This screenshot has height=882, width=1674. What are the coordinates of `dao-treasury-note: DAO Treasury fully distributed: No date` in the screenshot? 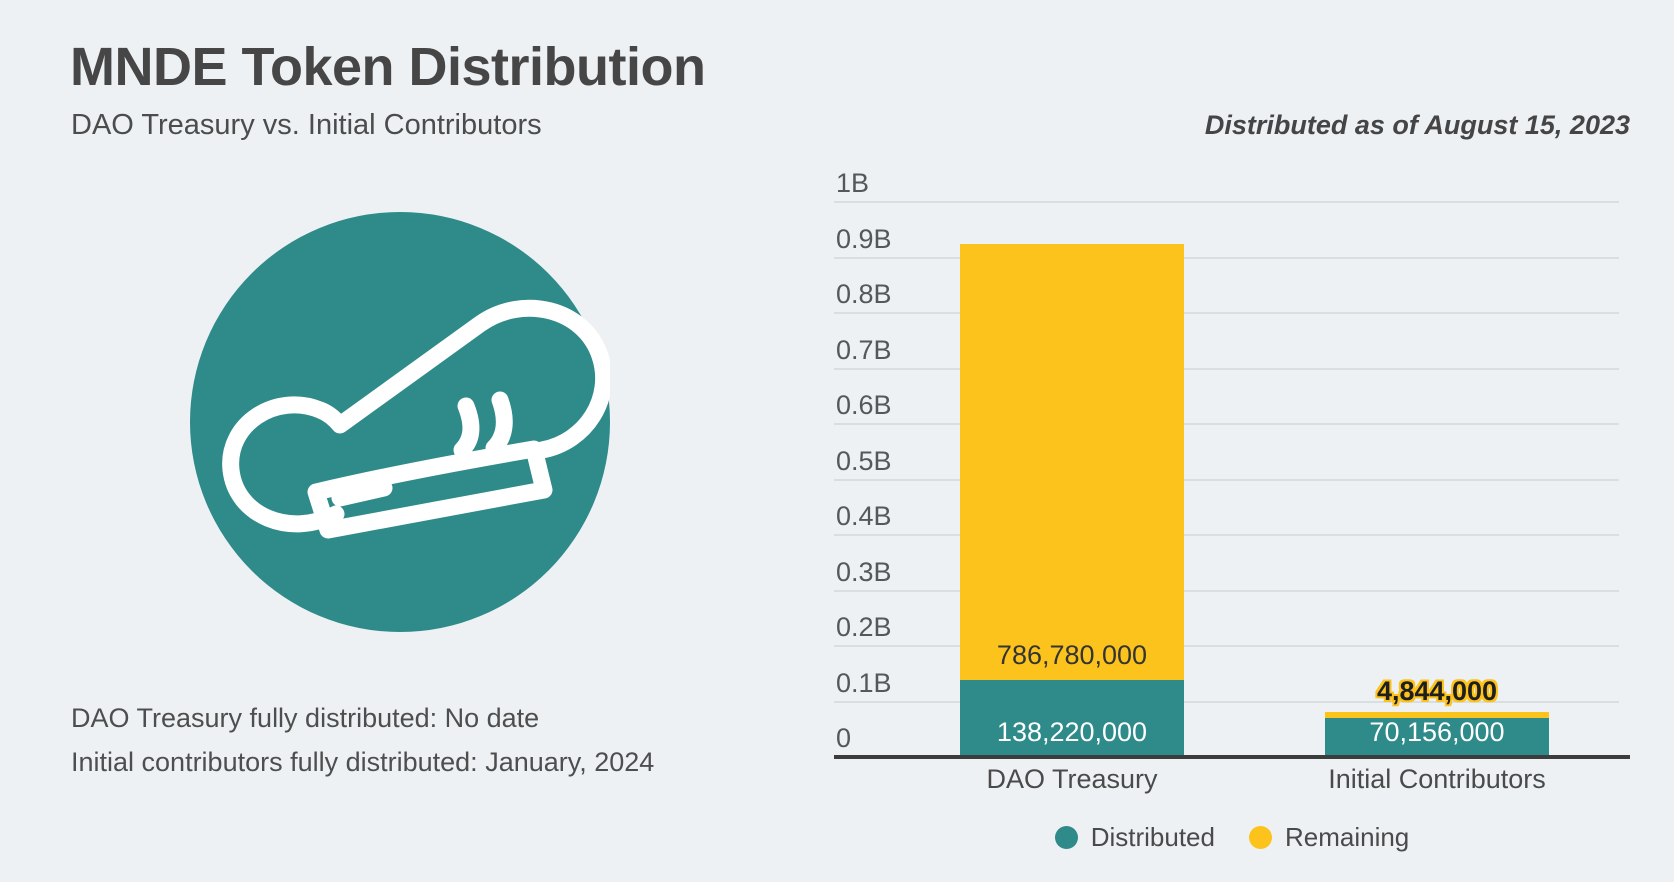 It's located at (305, 718).